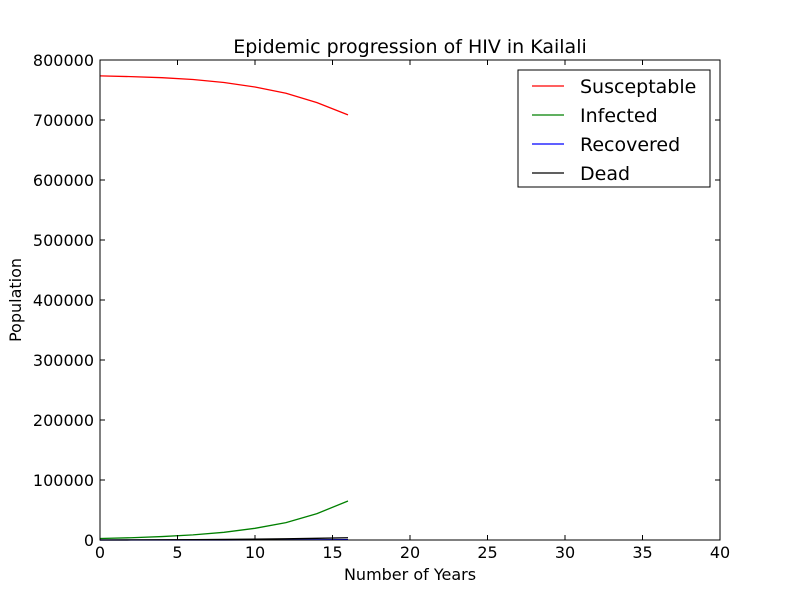 This screenshot has width=800, height=600. Describe the element at coordinates (224, 95) in the screenshot. I see `series-line-susceptable` at that location.